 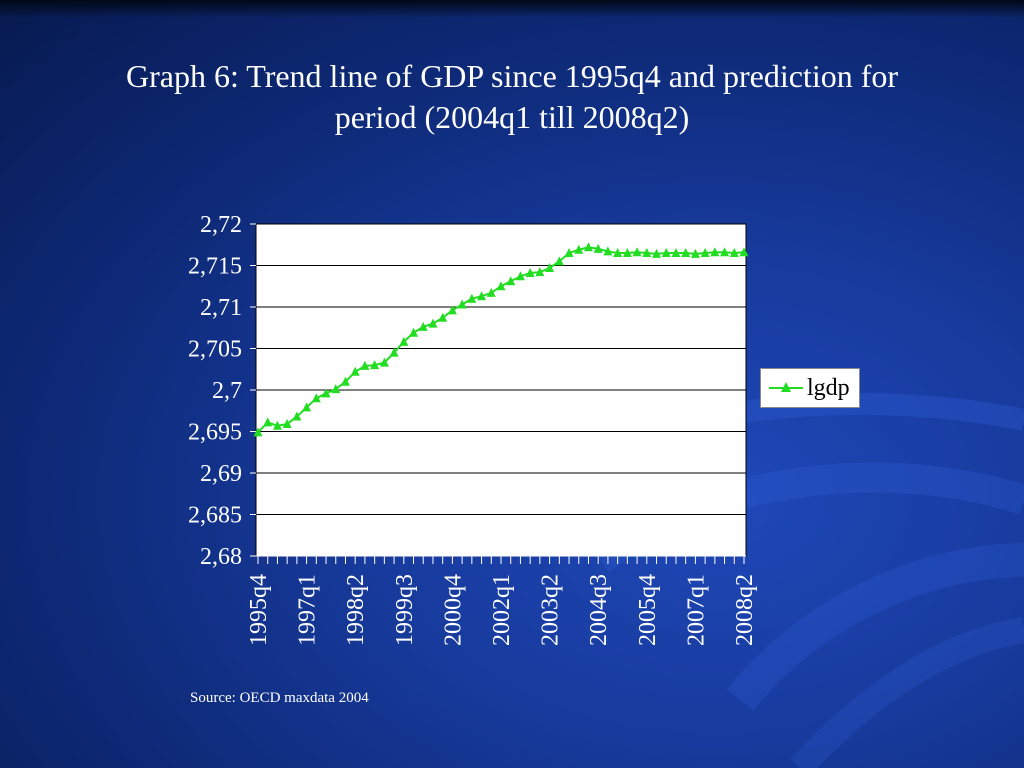 What do you see at coordinates (696, 610) in the screenshot?
I see `x-tick-label-9: 2007q1` at bounding box center [696, 610].